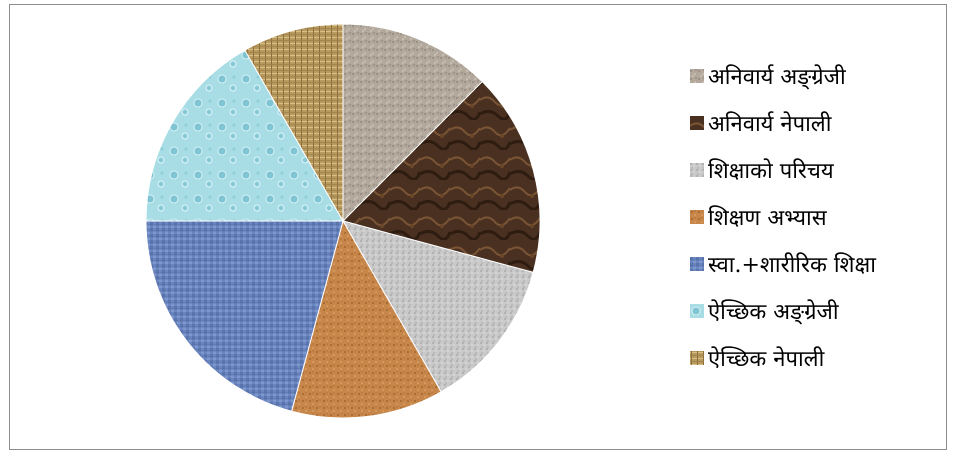 This screenshot has width=959, height=458. I want to click on legend-label: शिक्षाको परिचय, so click(771, 171).